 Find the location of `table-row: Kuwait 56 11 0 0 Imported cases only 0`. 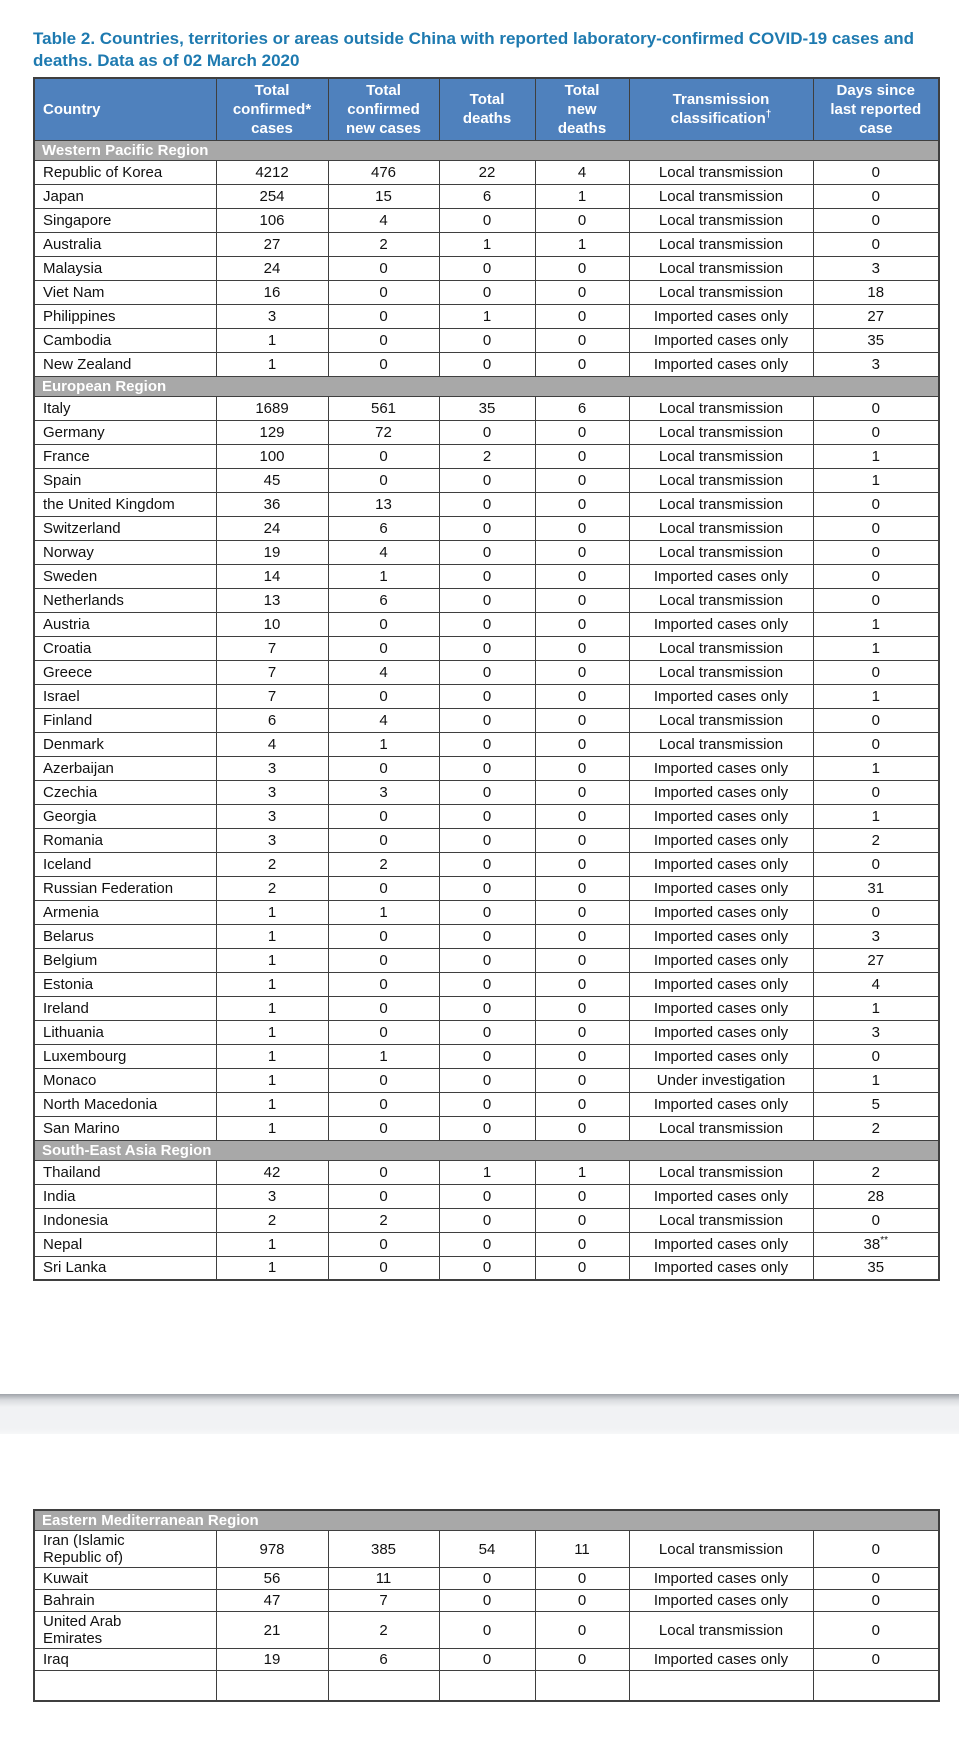

table-row: Kuwait 56 11 0 0 Imported cases only 0 is located at coordinates (486, 1579).